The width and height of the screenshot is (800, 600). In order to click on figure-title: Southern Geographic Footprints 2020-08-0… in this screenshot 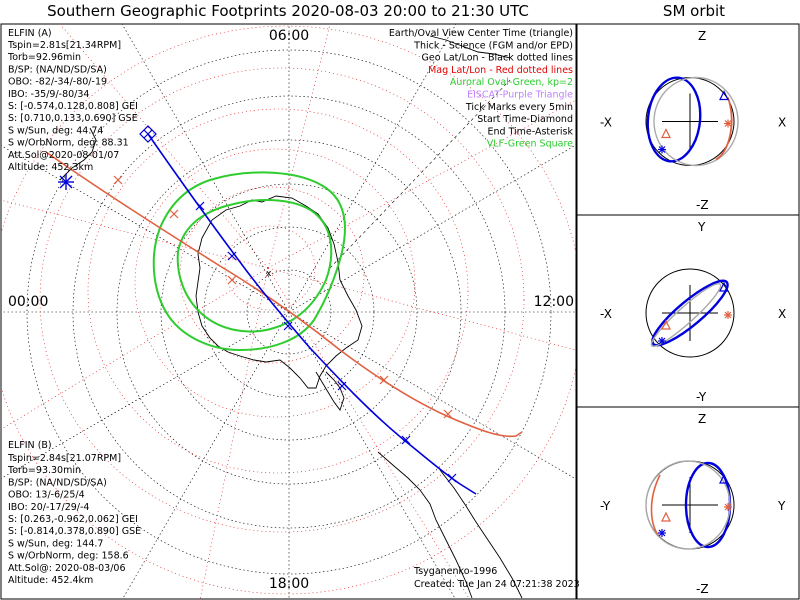, I will do `click(288, 11)`.